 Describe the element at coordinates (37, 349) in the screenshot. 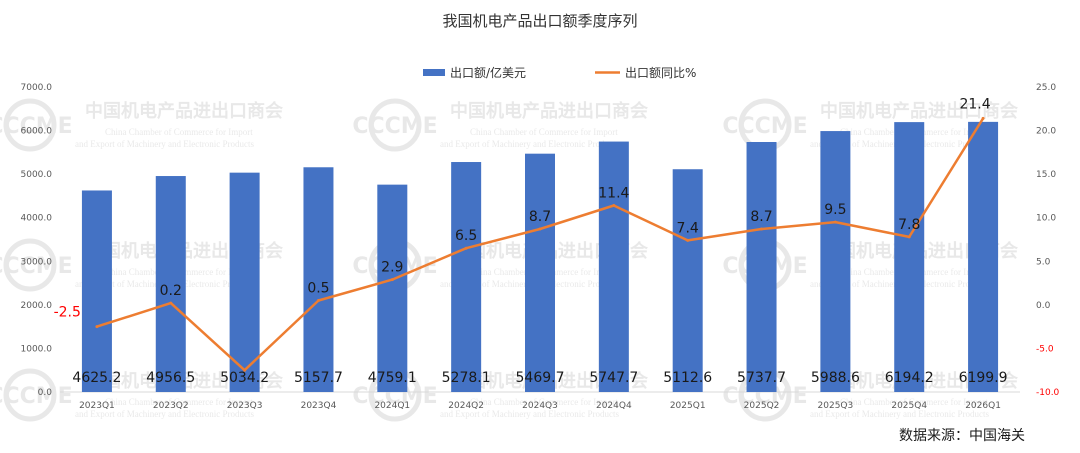

I see `left-tick-label: 1000.0` at that location.